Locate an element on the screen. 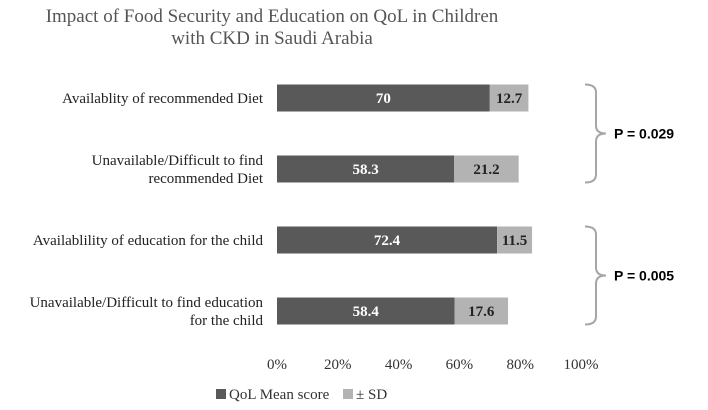  bar-sd-label: 12.7 is located at coordinates (509, 99).